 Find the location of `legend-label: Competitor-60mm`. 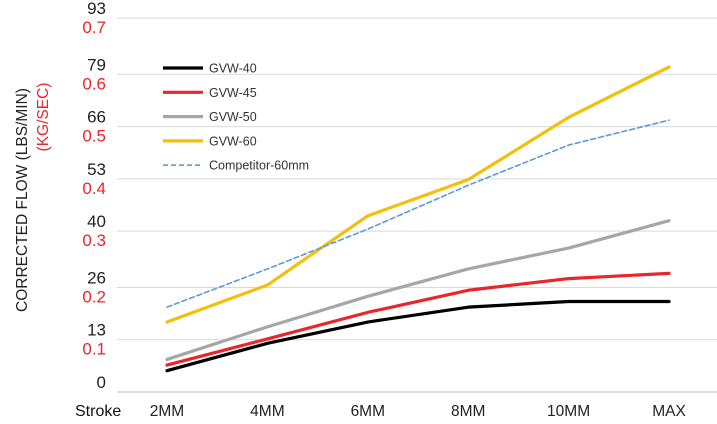

legend-label: Competitor-60mm is located at coordinates (259, 166).